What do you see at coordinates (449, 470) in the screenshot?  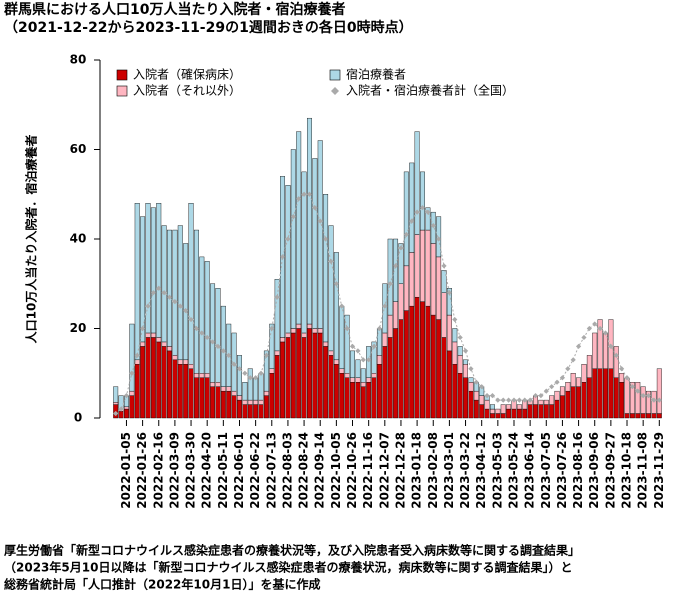 I see `x-tick-label: 2023-03-01` at bounding box center [449, 470].